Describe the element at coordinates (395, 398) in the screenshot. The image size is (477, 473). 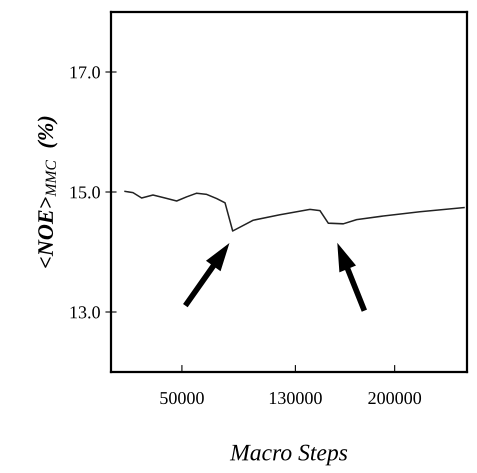
I see `x-tick-label: 200000` at that location.